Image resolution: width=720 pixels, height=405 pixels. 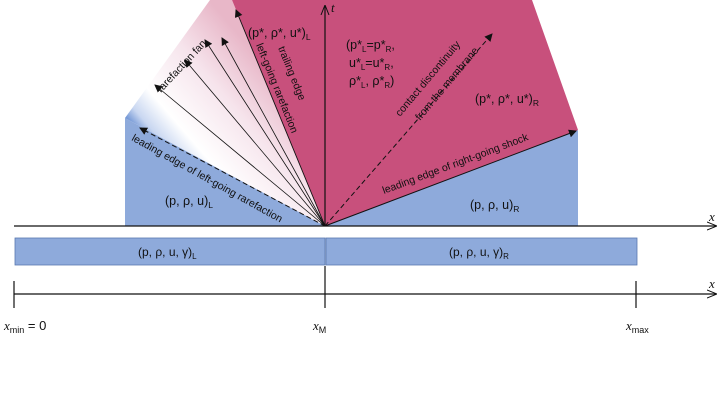 I want to click on t-axis-label: t, so click(x=333, y=7).